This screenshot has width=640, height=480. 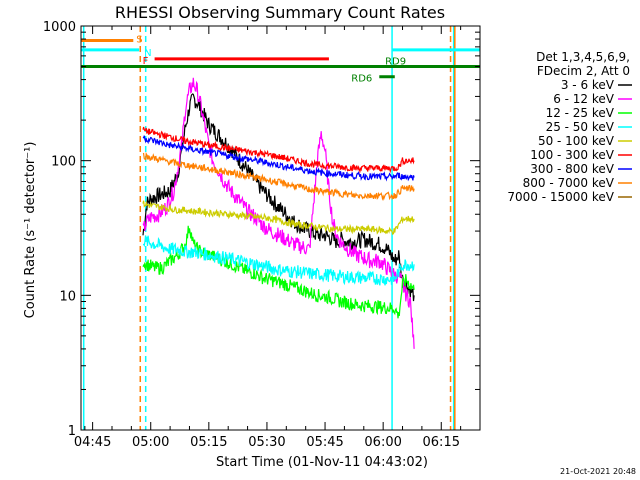 What do you see at coordinates (150, 442) in the screenshot?
I see `x-tick-label: 05:00` at bounding box center [150, 442].